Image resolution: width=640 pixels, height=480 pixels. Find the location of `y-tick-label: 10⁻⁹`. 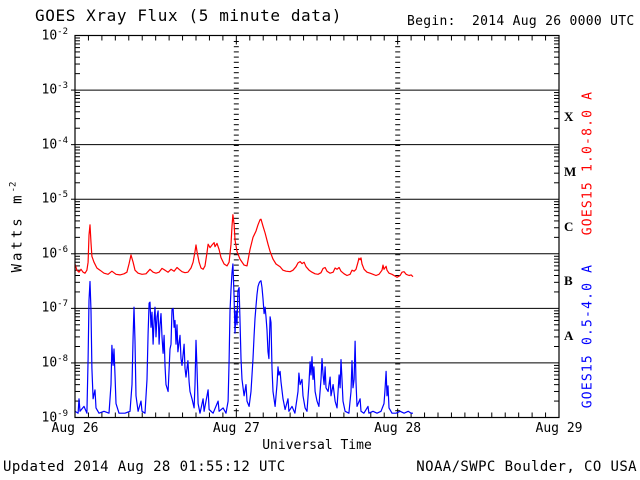

y-tick-label: 10⁻⁹ is located at coordinates (55, 416).